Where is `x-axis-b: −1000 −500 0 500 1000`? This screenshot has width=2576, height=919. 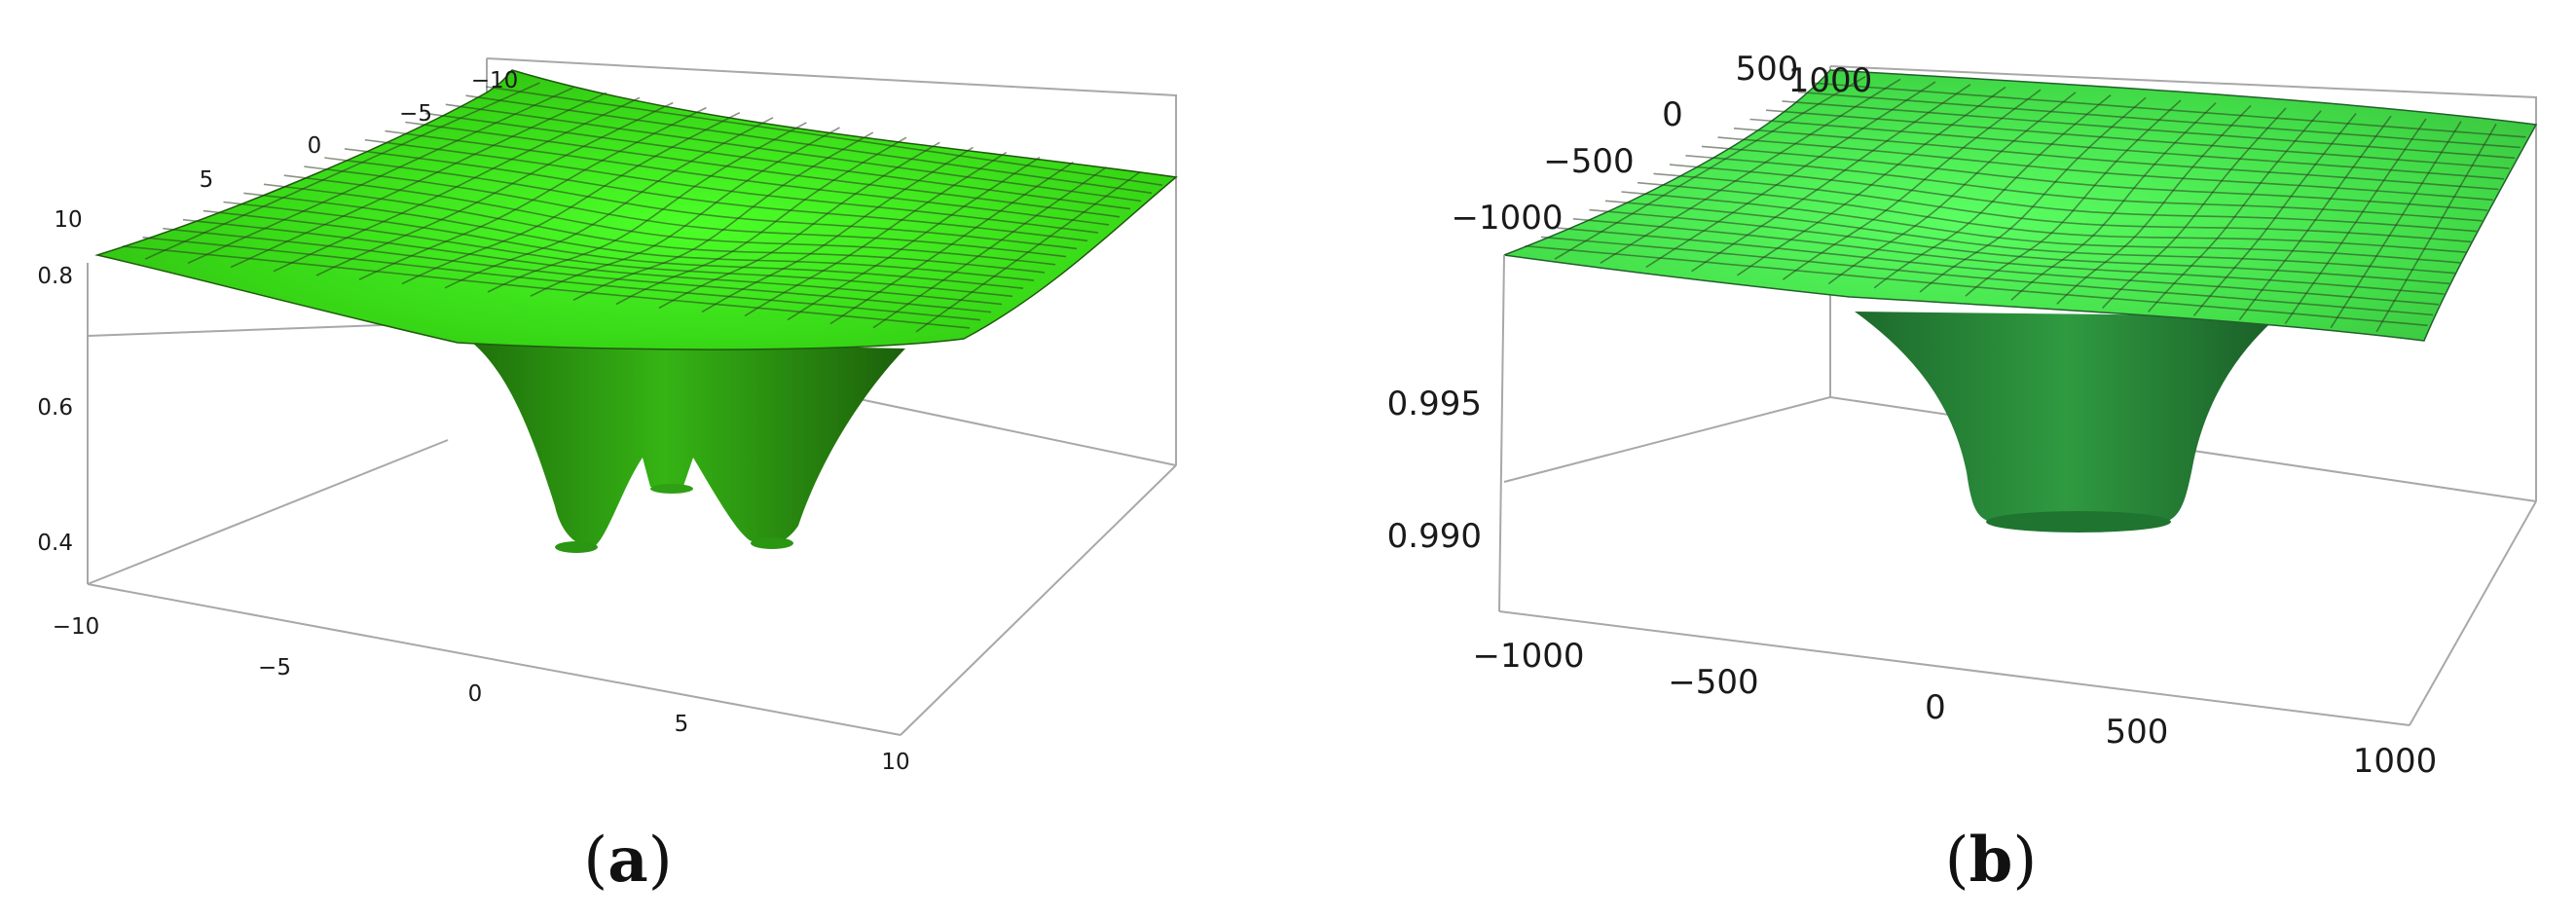
x-axis-b: −1000 −500 0 500 1000 is located at coordinates (1954, 709).